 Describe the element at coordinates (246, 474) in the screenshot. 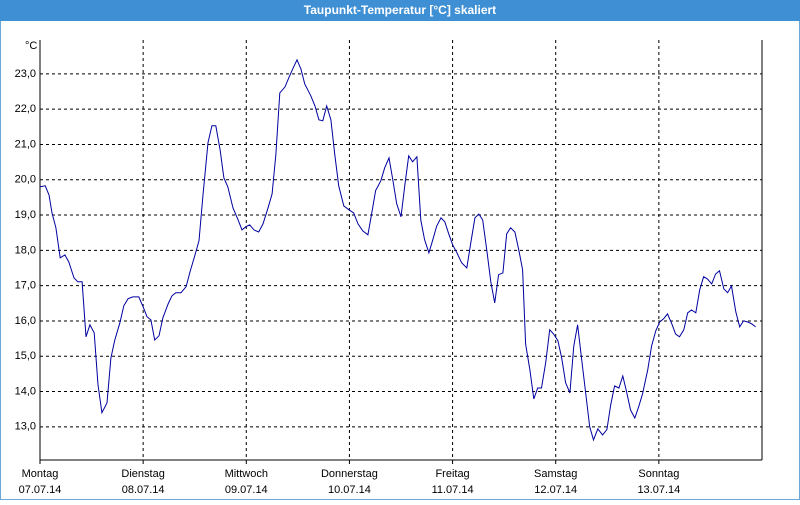

I see `x-tick-day: Mittwoch` at that location.